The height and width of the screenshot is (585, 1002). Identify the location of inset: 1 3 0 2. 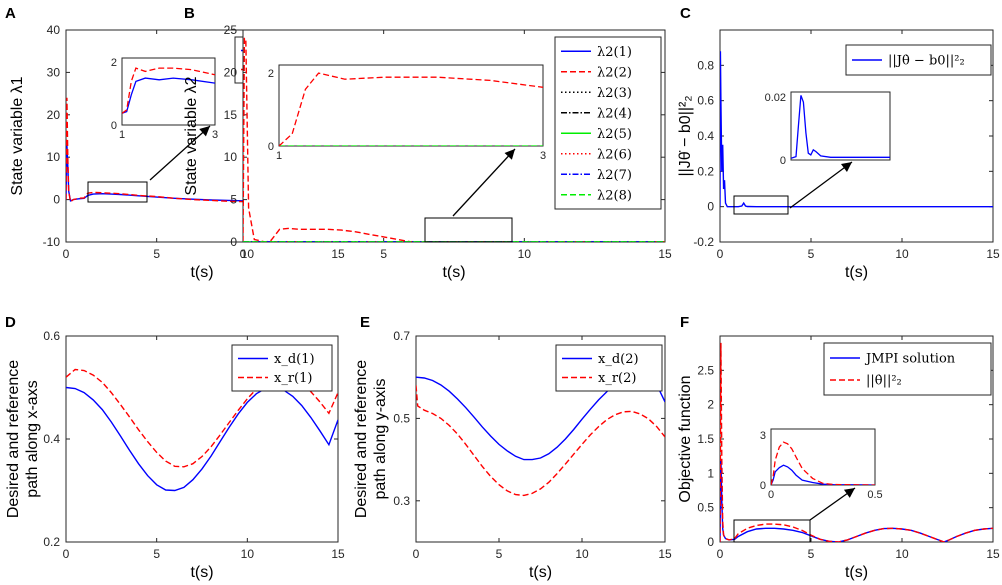
(407, 113).